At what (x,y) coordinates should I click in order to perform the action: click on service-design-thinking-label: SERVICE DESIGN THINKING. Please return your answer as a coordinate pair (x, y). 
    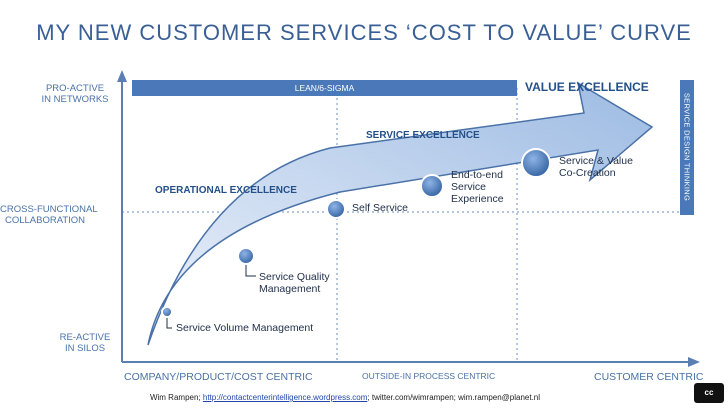
    Looking at the image, I should click on (687, 147).